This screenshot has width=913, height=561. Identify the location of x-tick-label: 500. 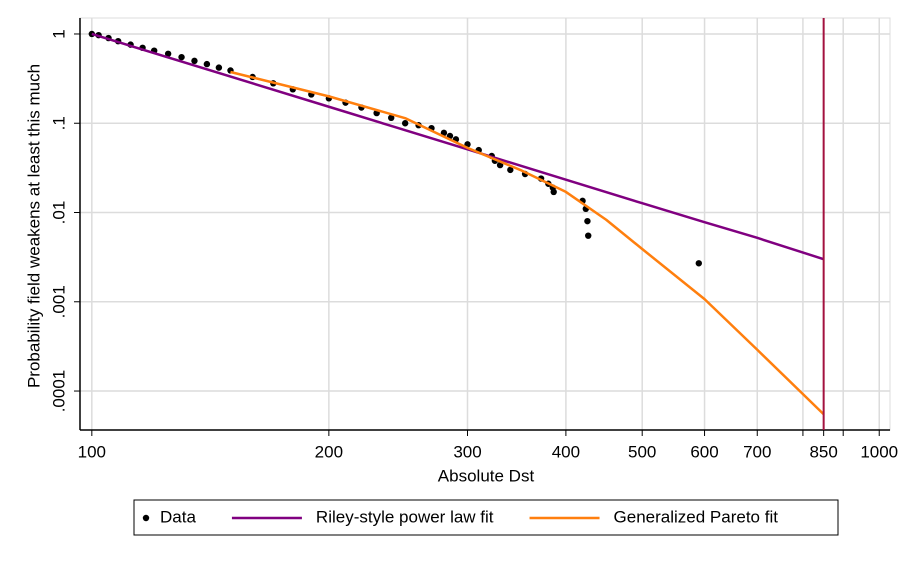
(642, 451).